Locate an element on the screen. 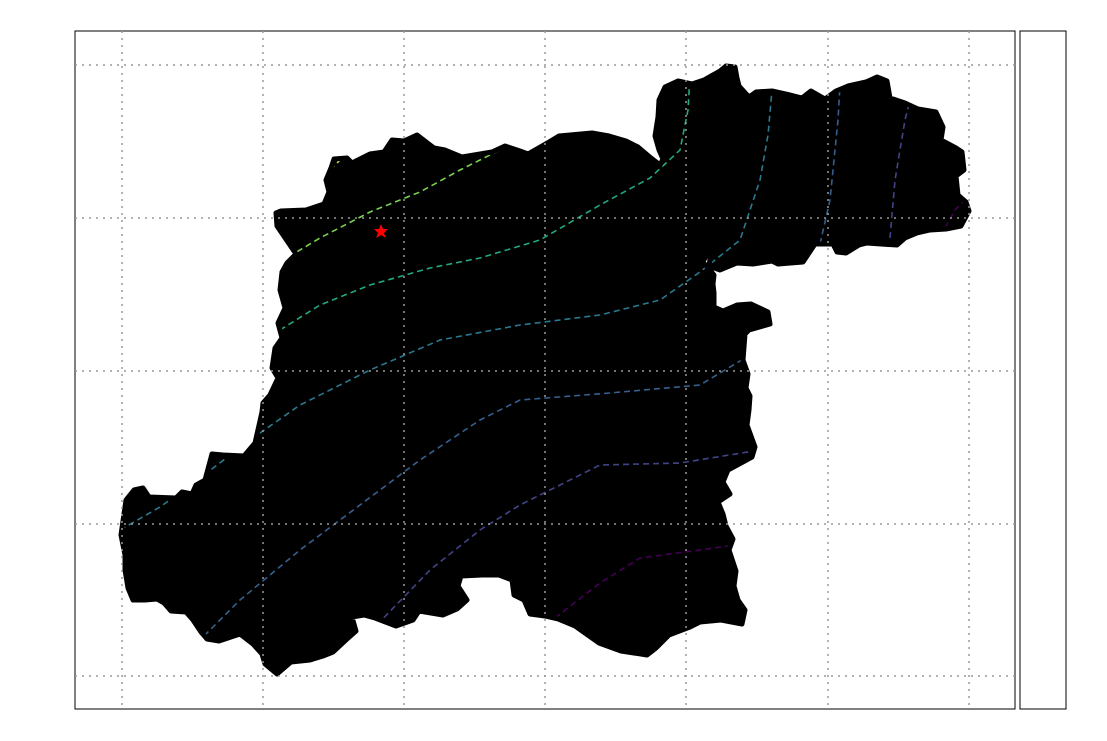  colorbar is located at coordinates (1043, 370).